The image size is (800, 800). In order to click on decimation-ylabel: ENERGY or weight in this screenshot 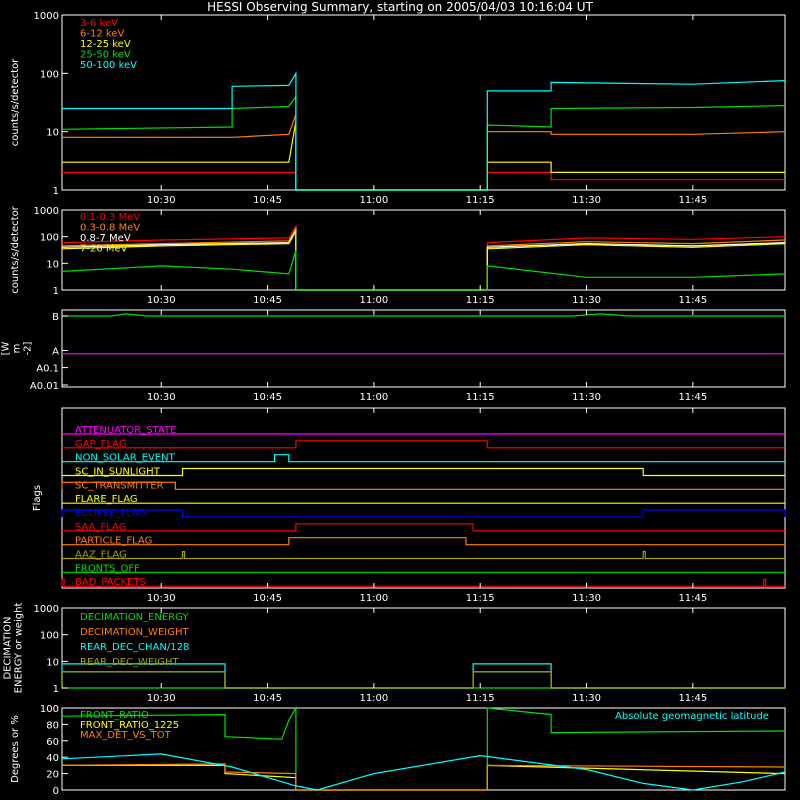, I will do `click(19, 648)`.